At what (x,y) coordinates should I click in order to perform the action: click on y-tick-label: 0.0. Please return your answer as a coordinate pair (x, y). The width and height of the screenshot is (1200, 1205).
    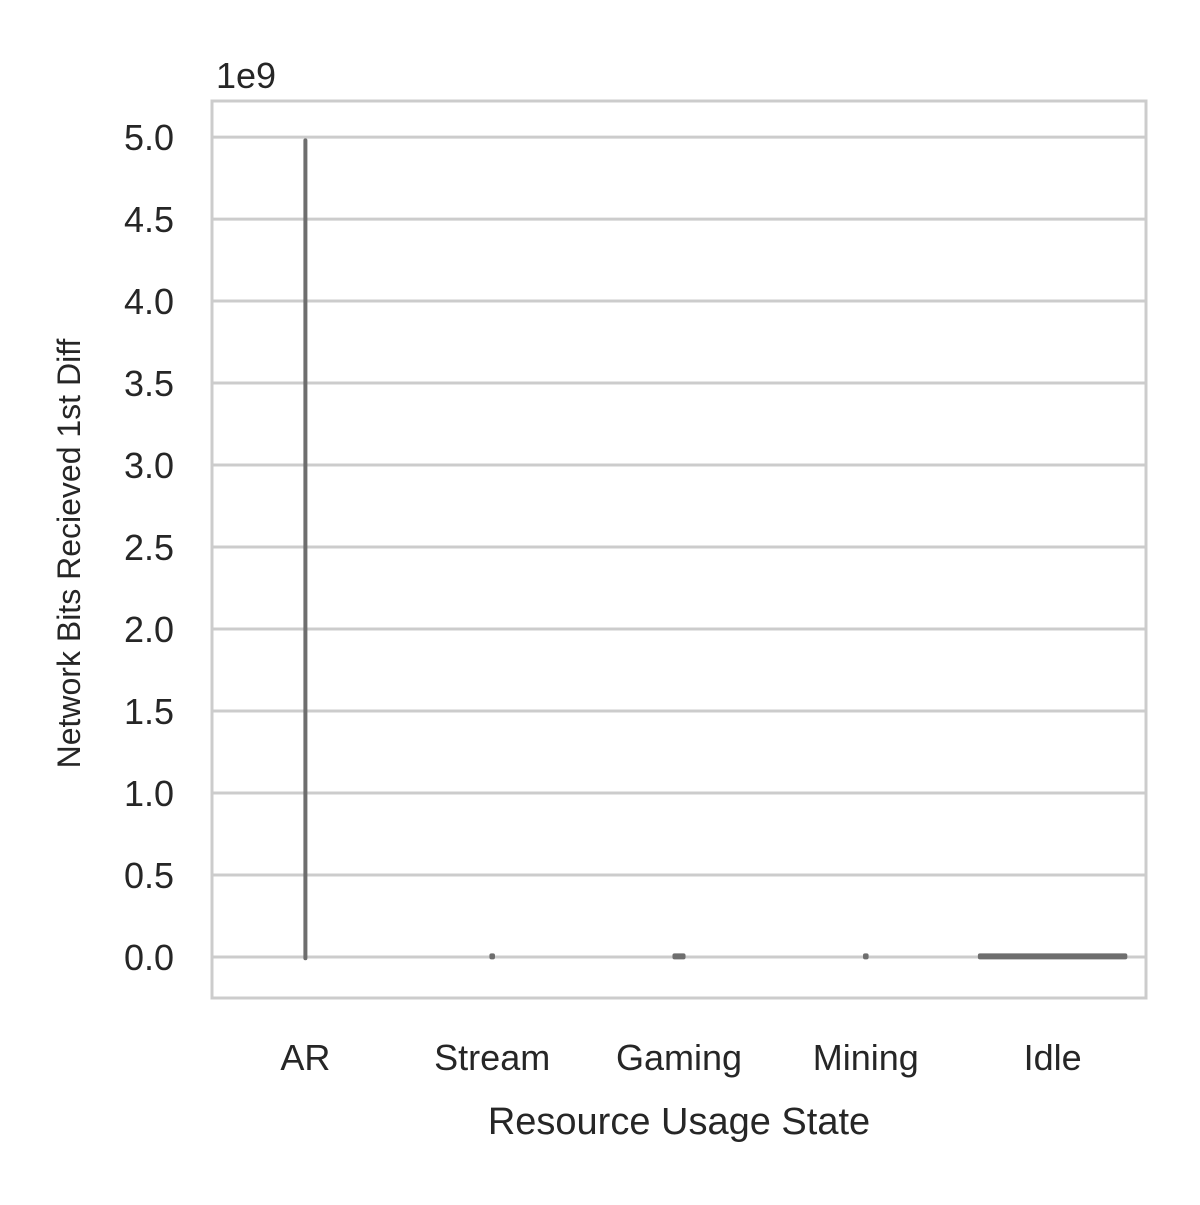
    Looking at the image, I should click on (149, 957).